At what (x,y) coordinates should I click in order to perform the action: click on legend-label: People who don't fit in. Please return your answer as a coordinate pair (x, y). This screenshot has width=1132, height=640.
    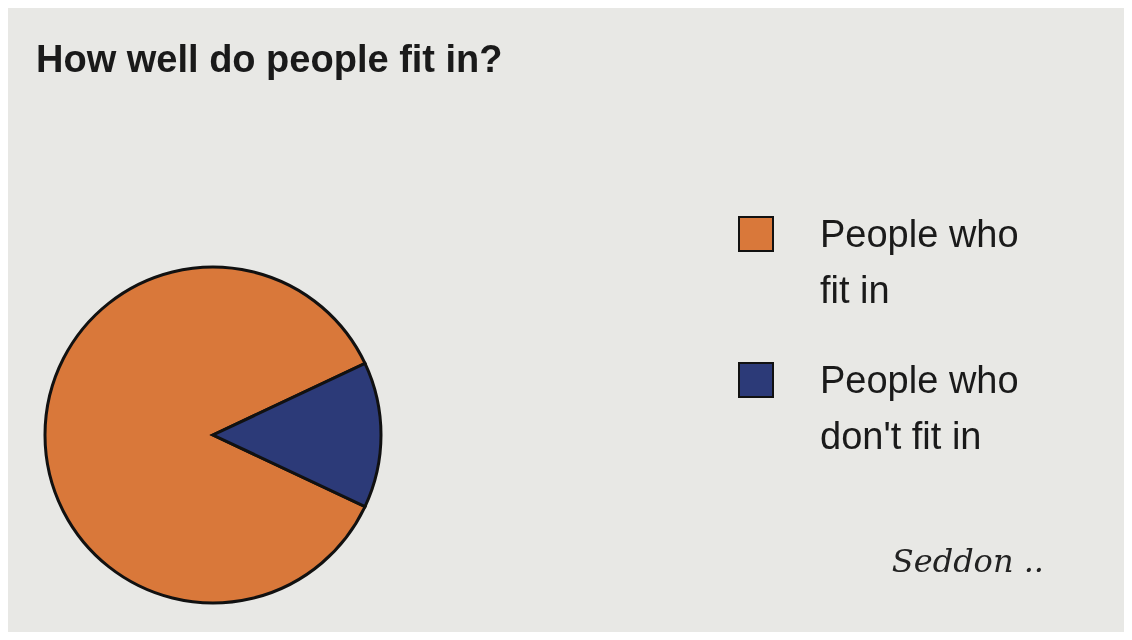
    Looking at the image, I should click on (920, 408).